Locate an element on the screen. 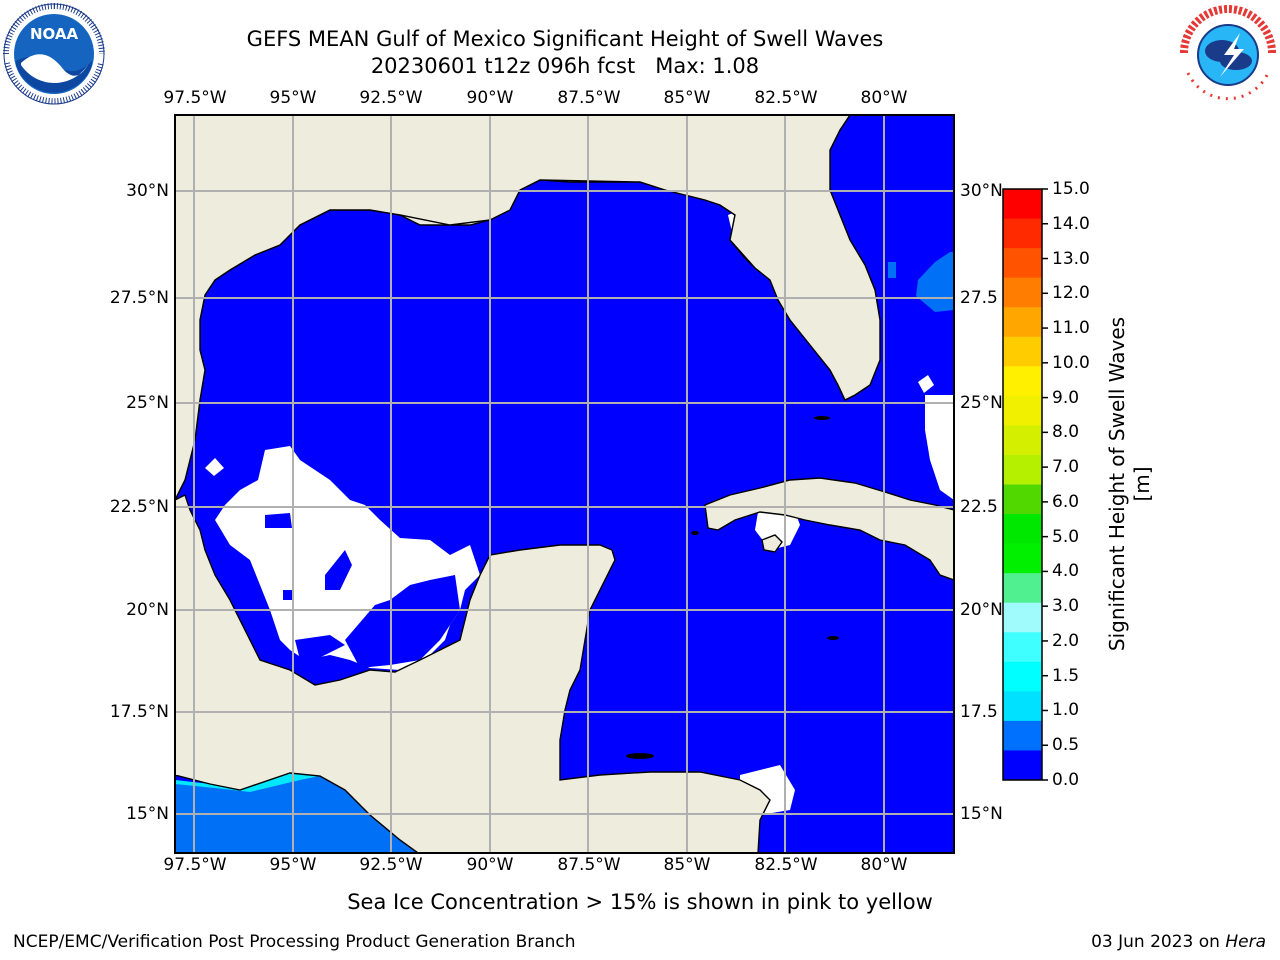  colorbar-tick-label: 0.5 is located at coordinates (1066, 745).